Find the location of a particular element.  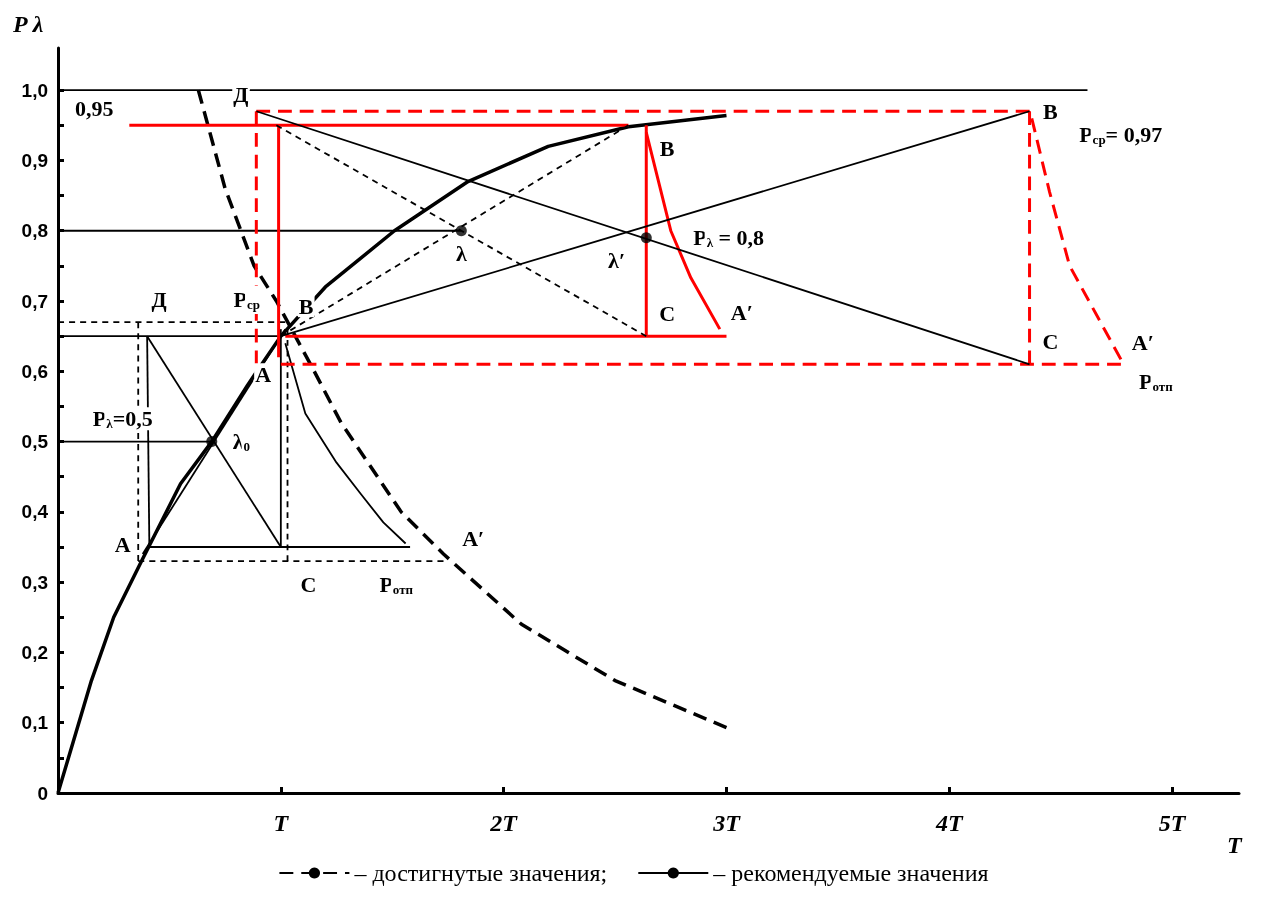

y-tick-label: 0,3 is located at coordinates (34, 582).